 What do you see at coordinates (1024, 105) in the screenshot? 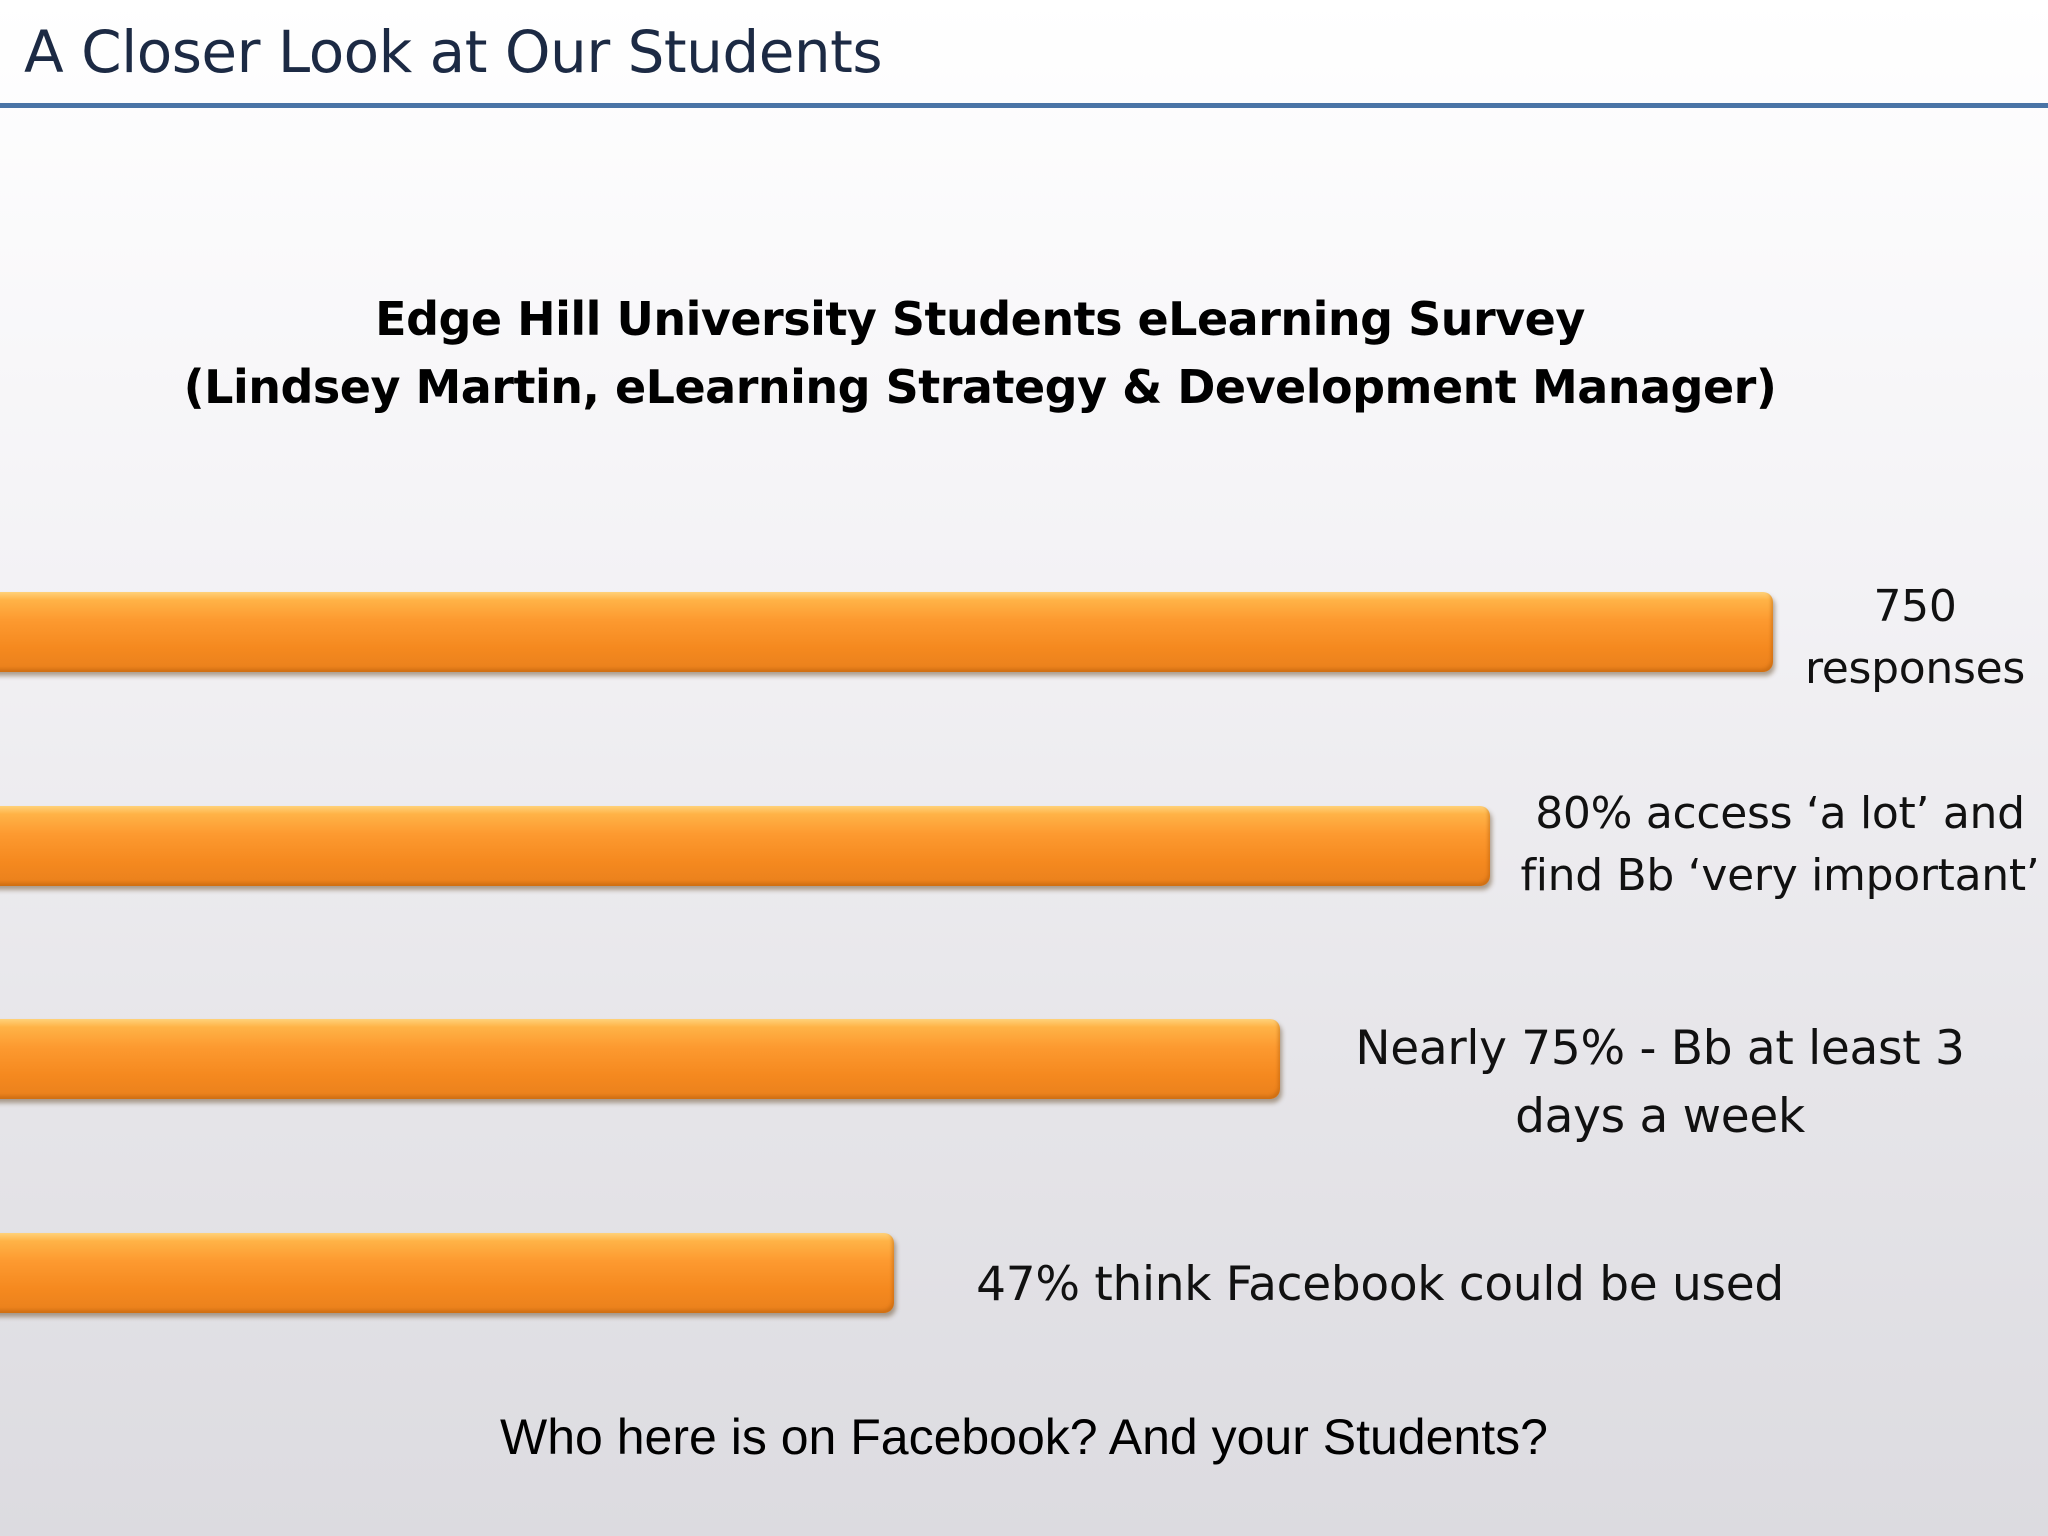
I see `title-divider` at bounding box center [1024, 105].